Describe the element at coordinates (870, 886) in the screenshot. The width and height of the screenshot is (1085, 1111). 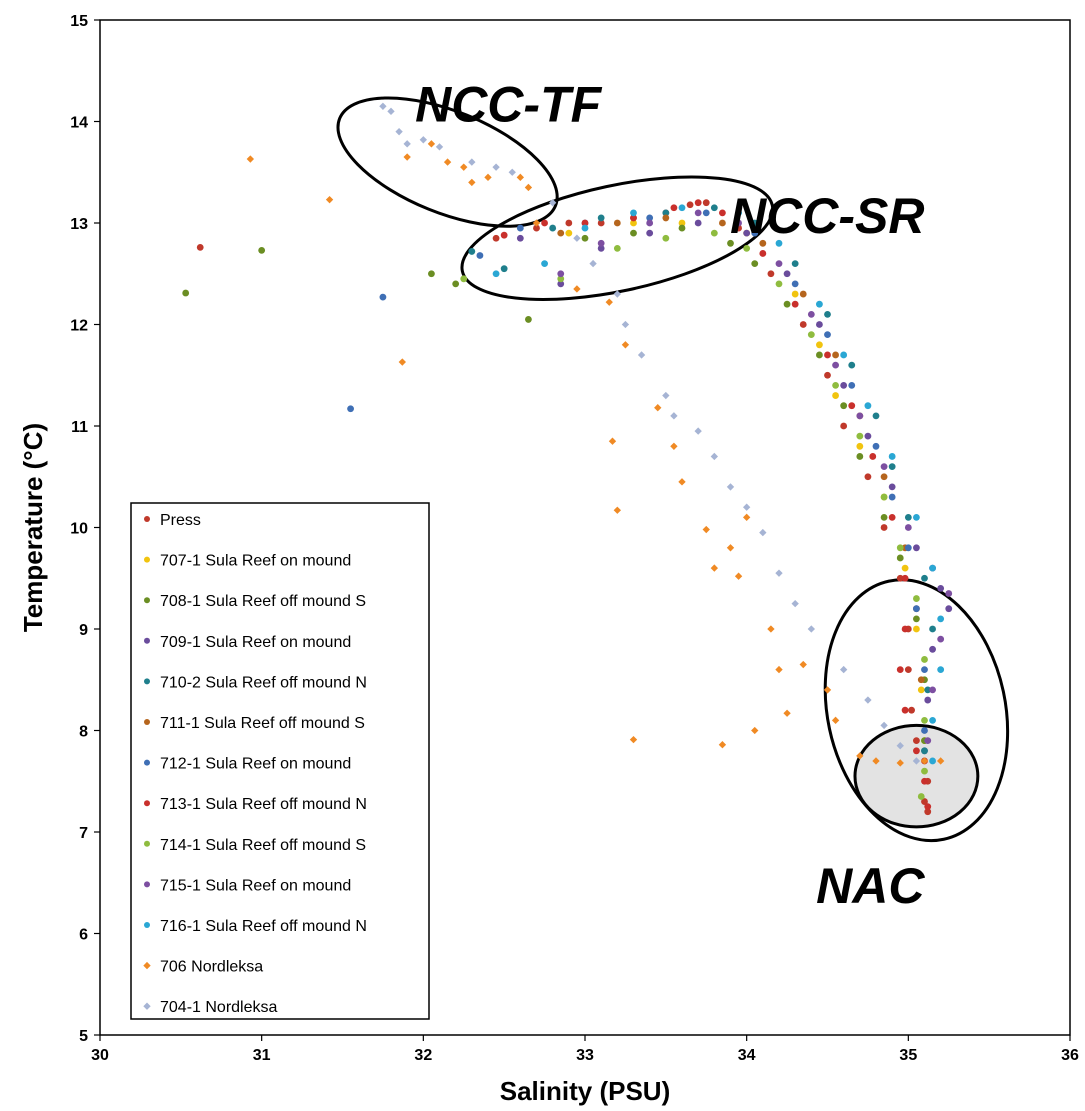
I see `region-label-nac: NAC` at that location.